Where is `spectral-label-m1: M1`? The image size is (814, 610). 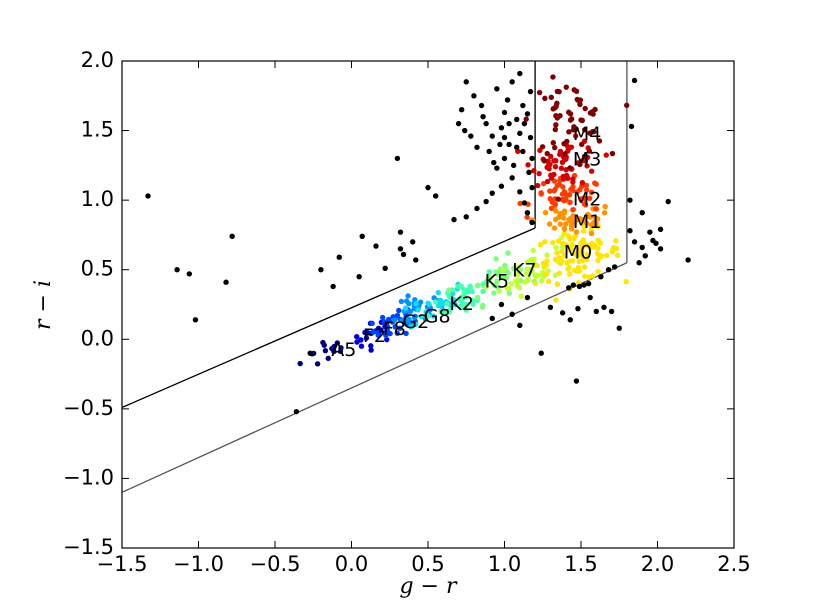 spectral-label-m1: M1 is located at coordinates (587, 222).